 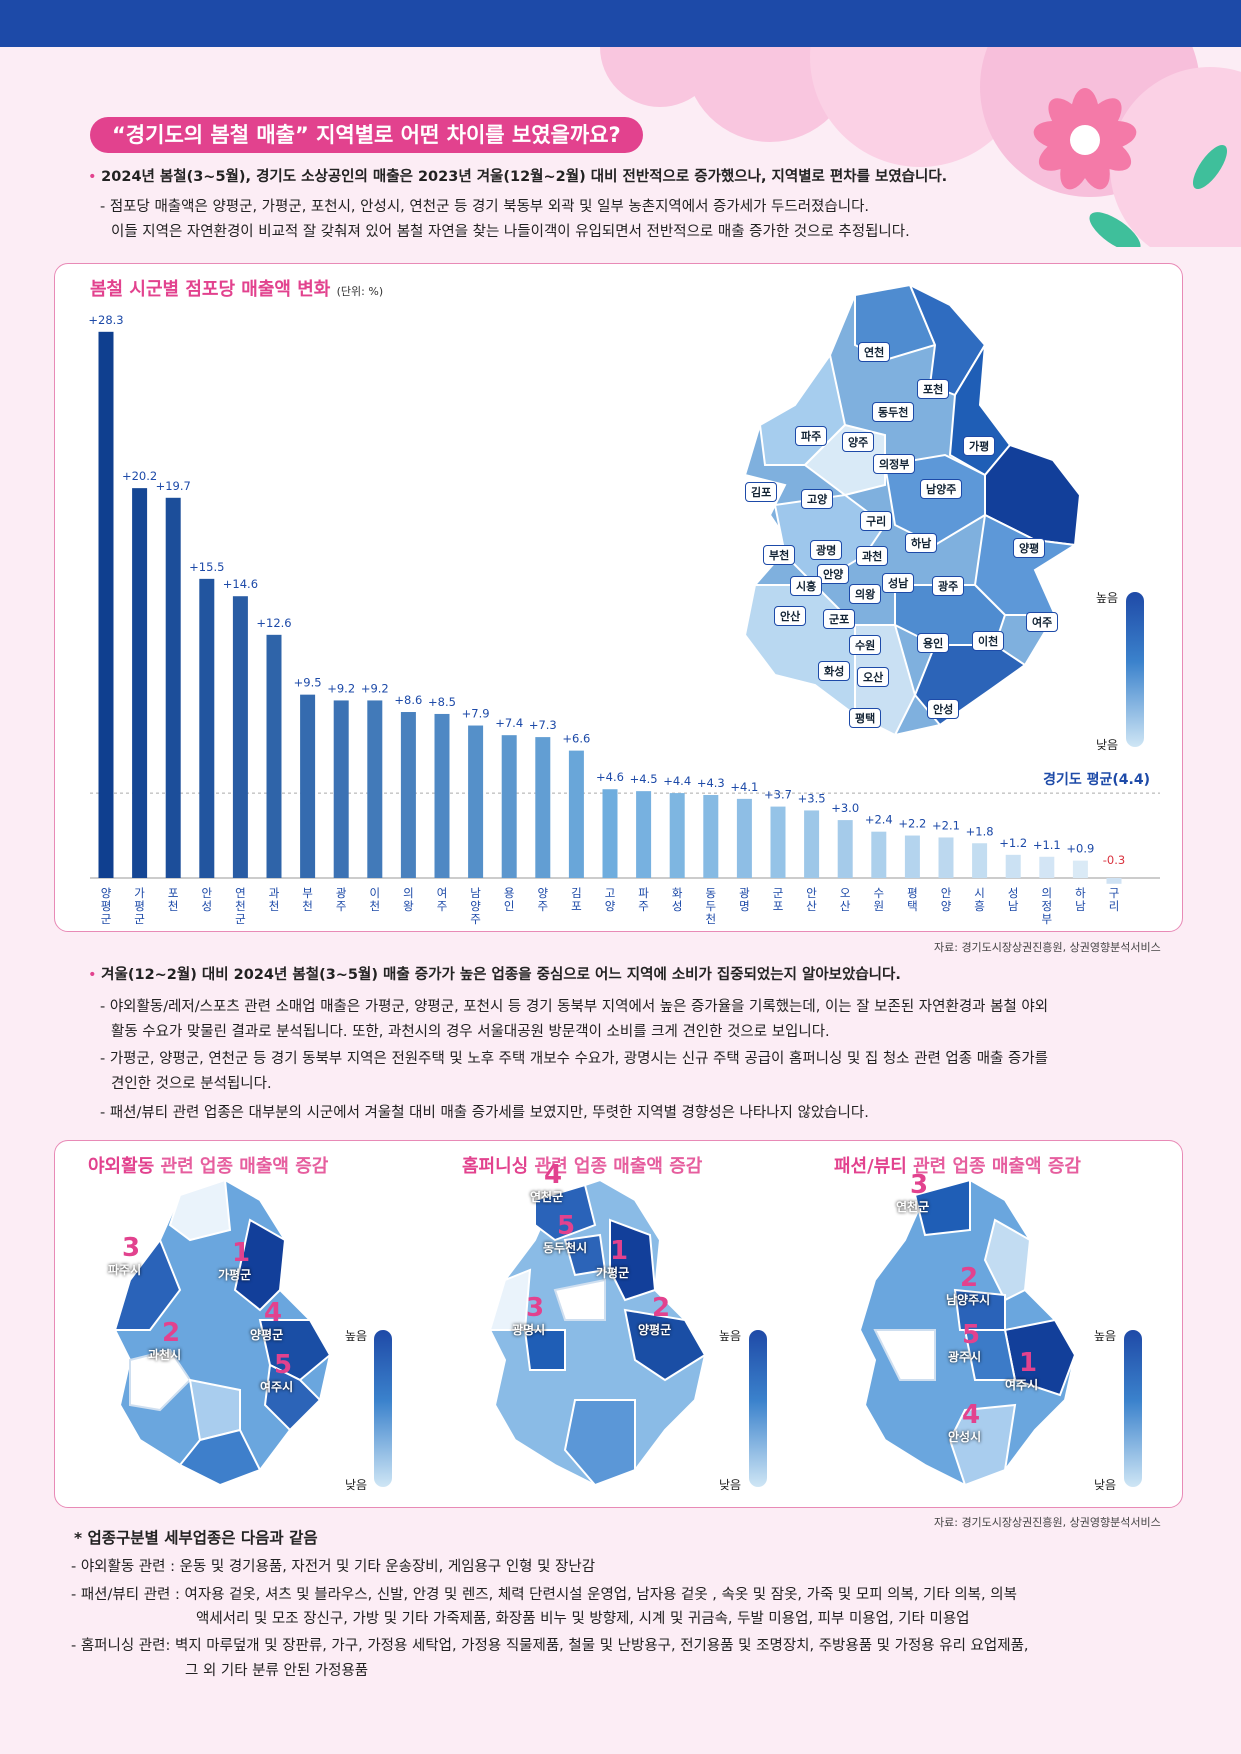 What do you see at coordinates (1085, 139) in the screenshot?
I see `flower-icon` at bounding box center [1085, 139].